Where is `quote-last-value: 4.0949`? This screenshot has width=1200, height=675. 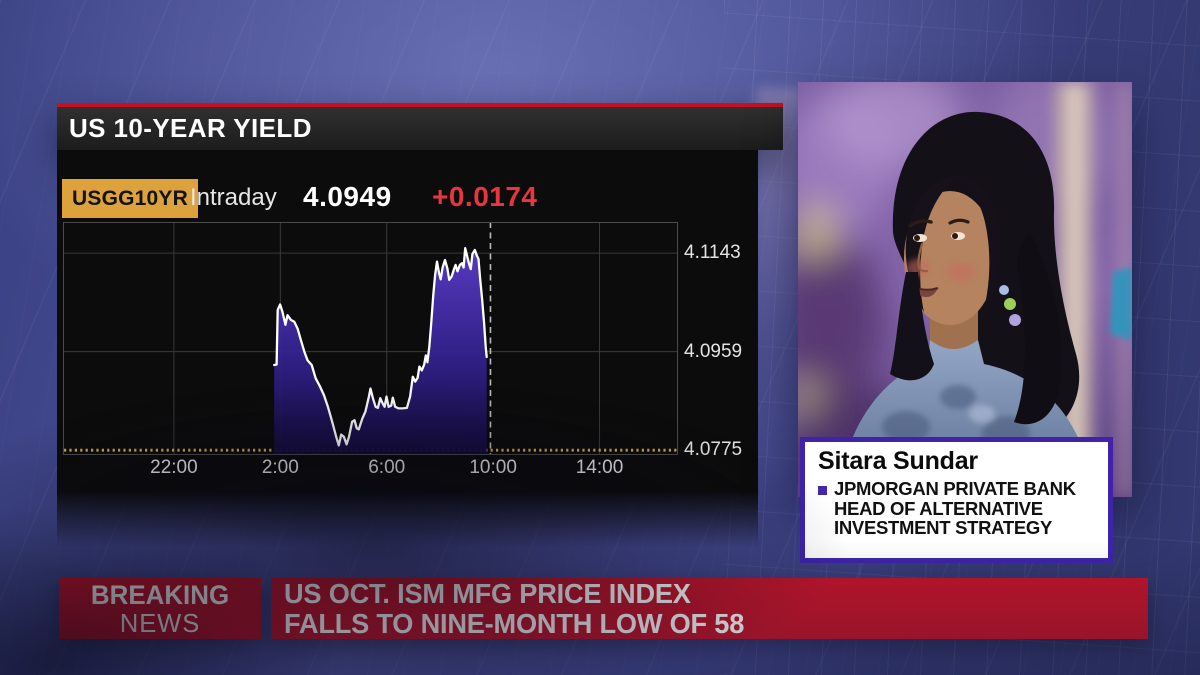 quote-last-value: 4.0949 is located at coordinates (347, 196).